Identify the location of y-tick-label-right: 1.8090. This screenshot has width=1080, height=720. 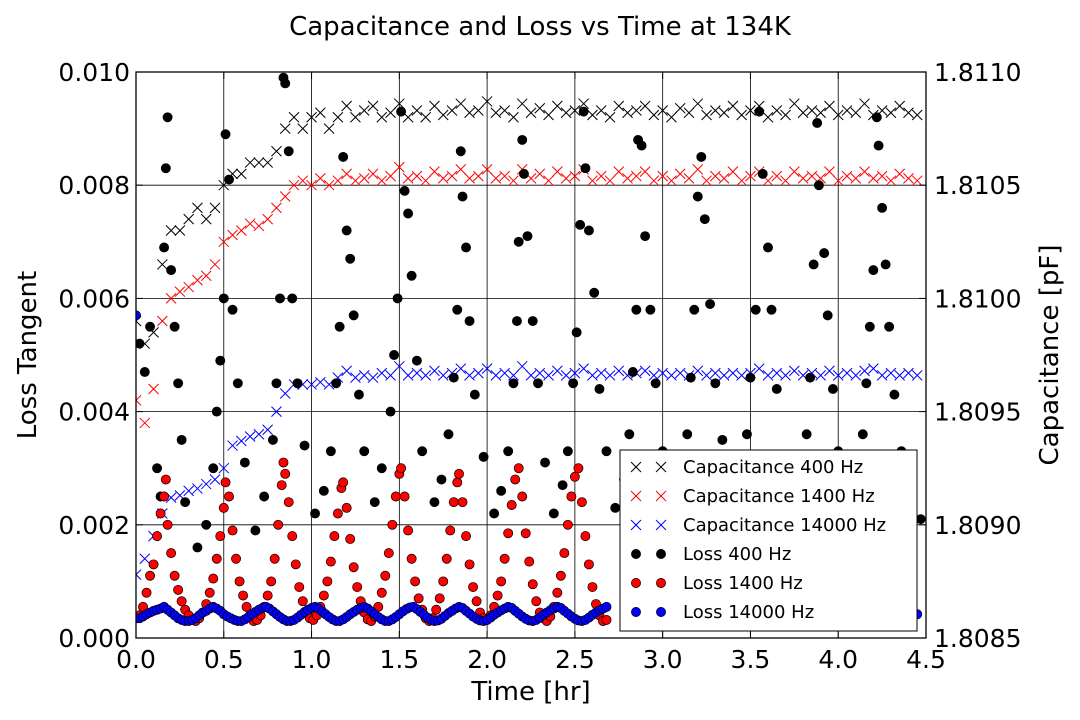
(977, 525).